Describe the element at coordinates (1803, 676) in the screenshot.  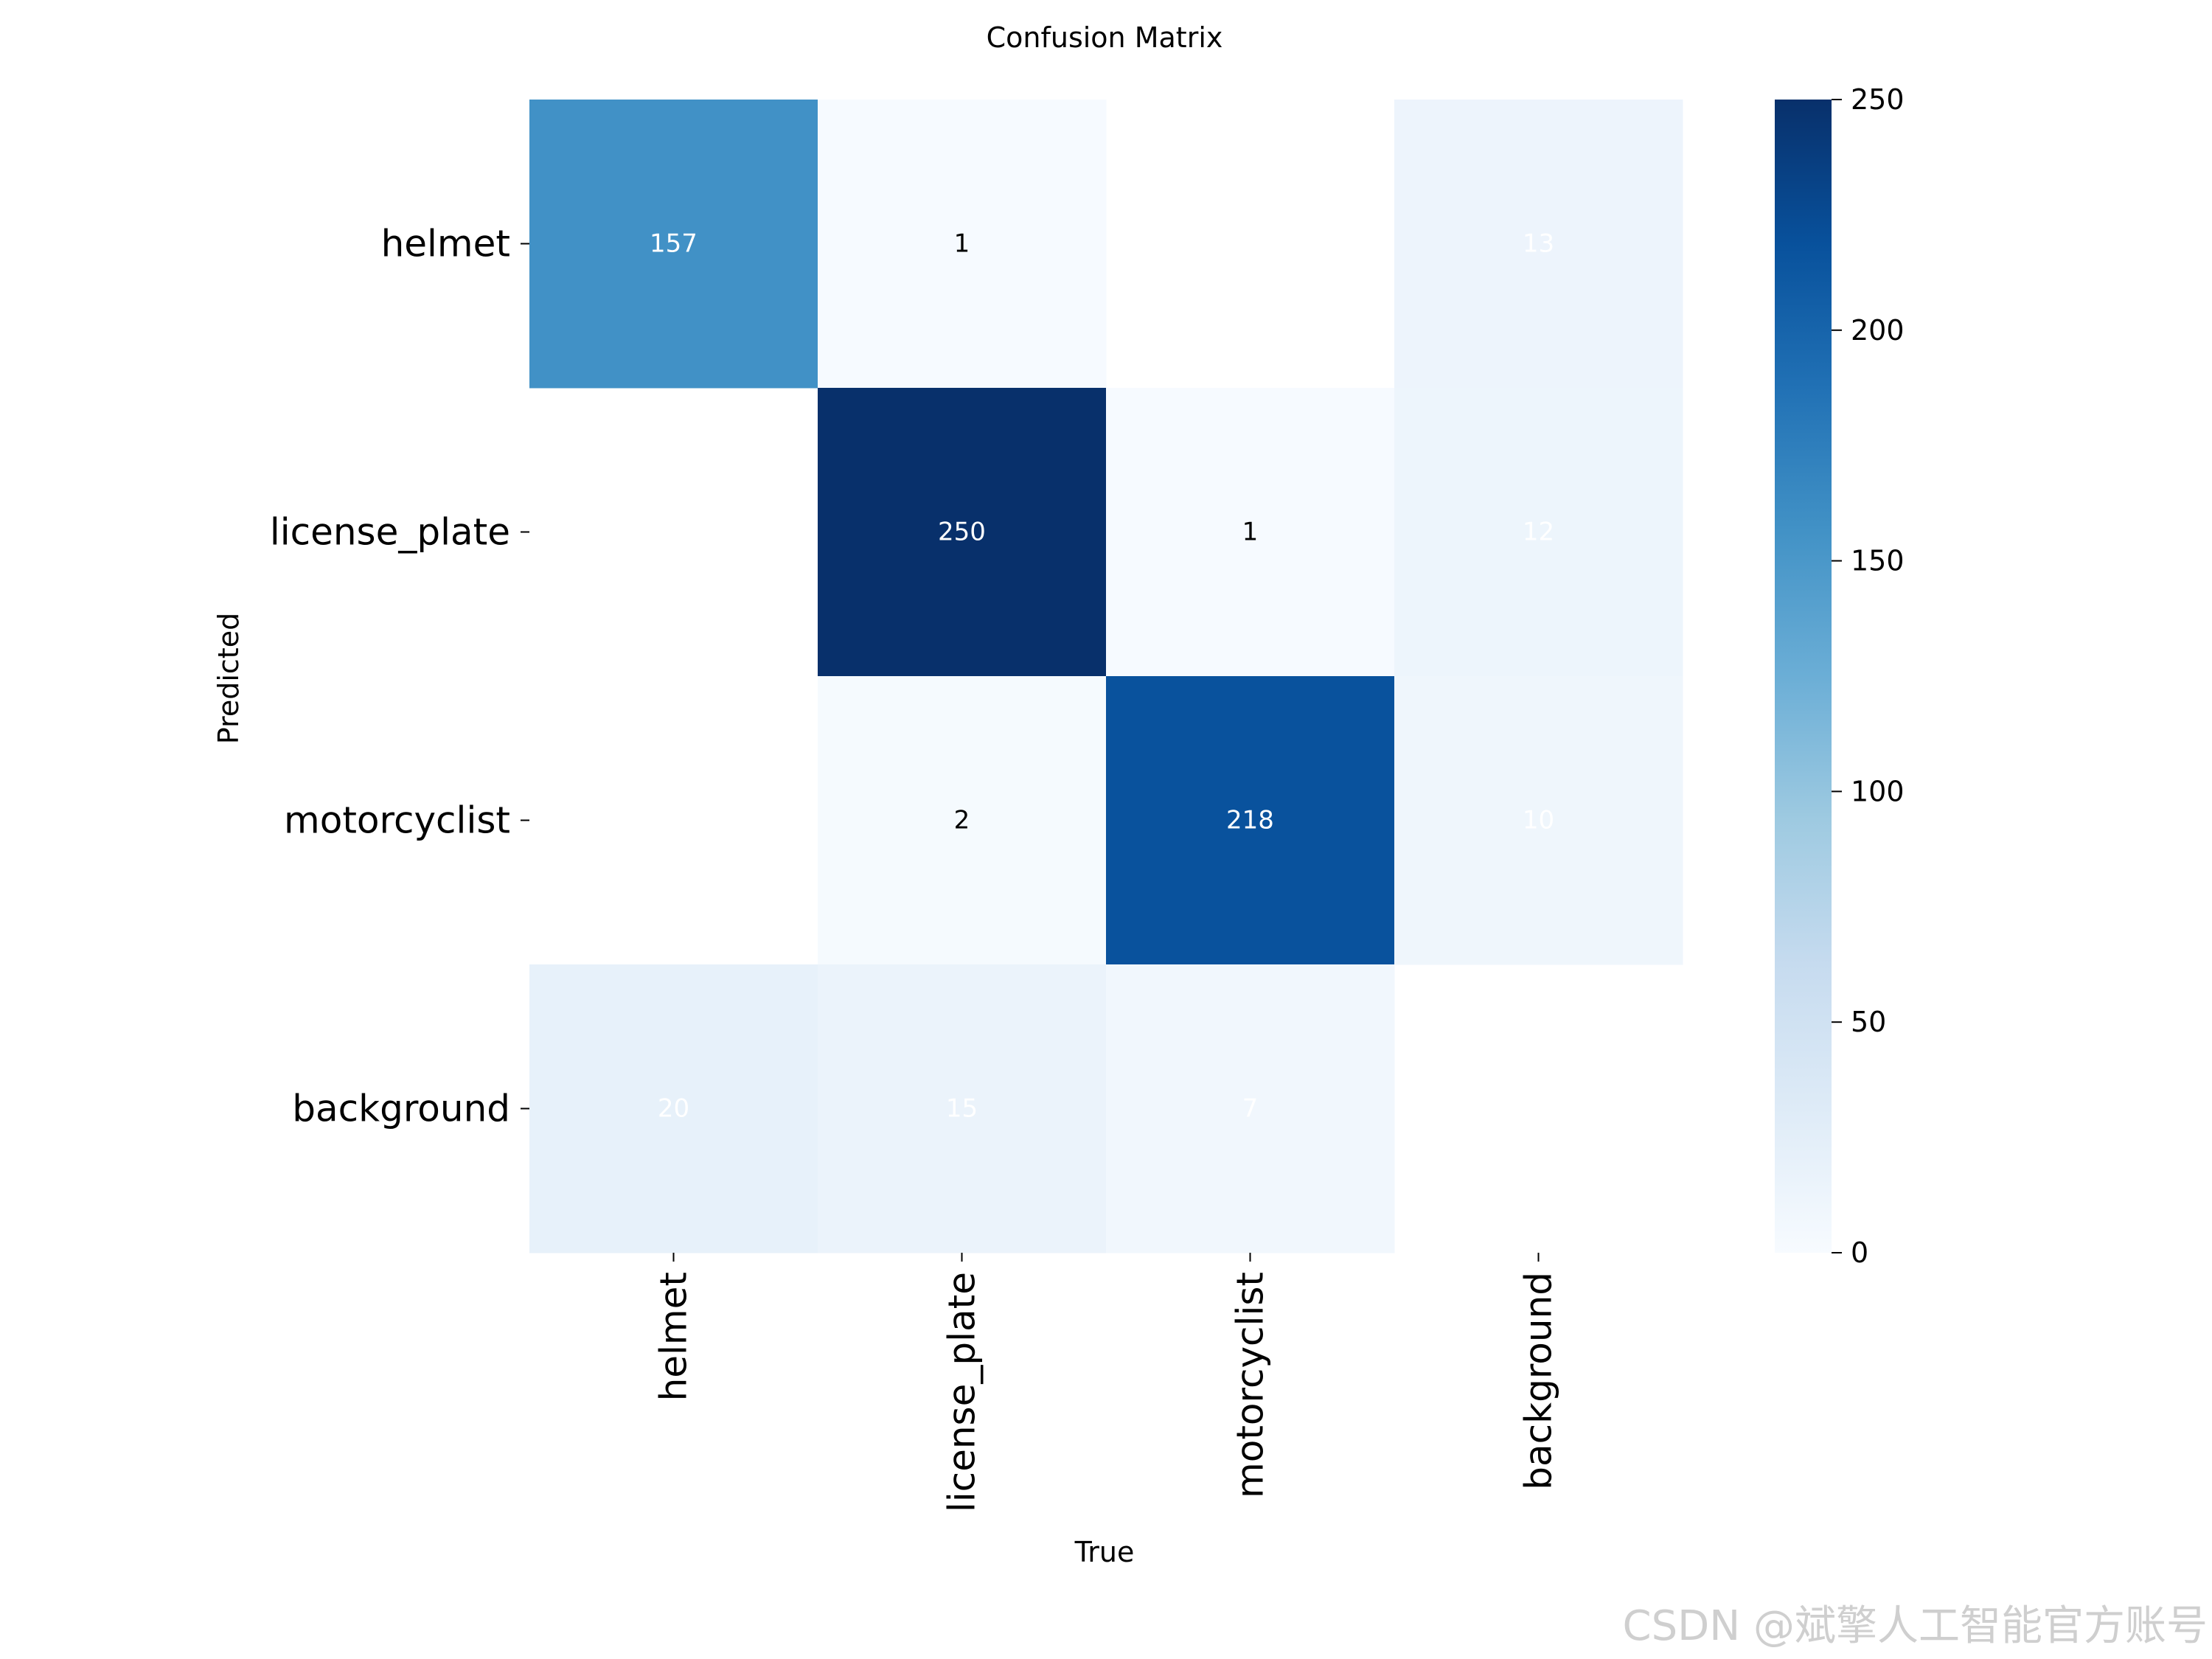
I see `colorbar-gradient` at that location.